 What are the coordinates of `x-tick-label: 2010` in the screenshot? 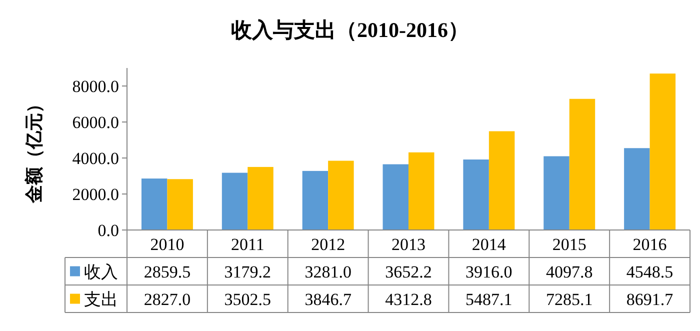 It's located at (167, 244).